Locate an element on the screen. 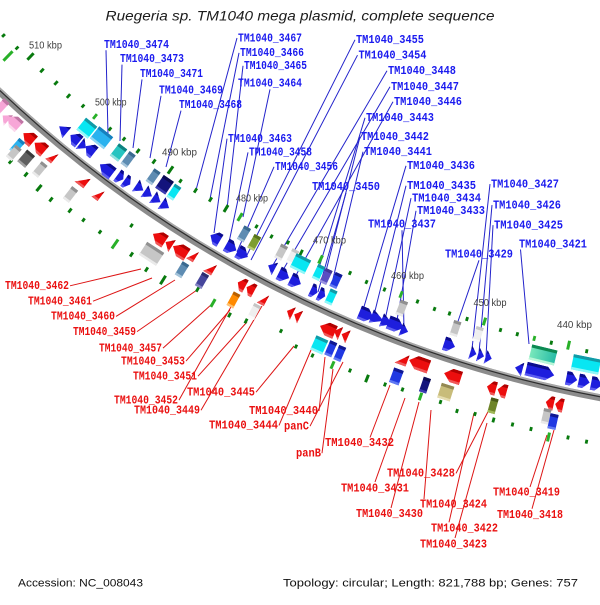 The height and width of the screenshot is (605, 600). svg-text: TM1040_3447 is located at coordinates (425, 87).